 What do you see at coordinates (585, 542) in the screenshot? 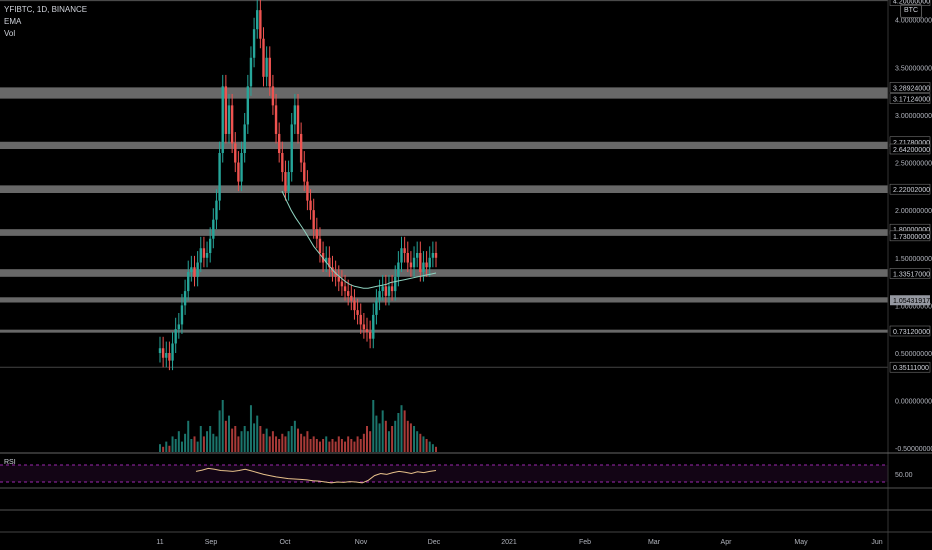
I see `time-tick-label: Feb` at bounding box center [585, 542].